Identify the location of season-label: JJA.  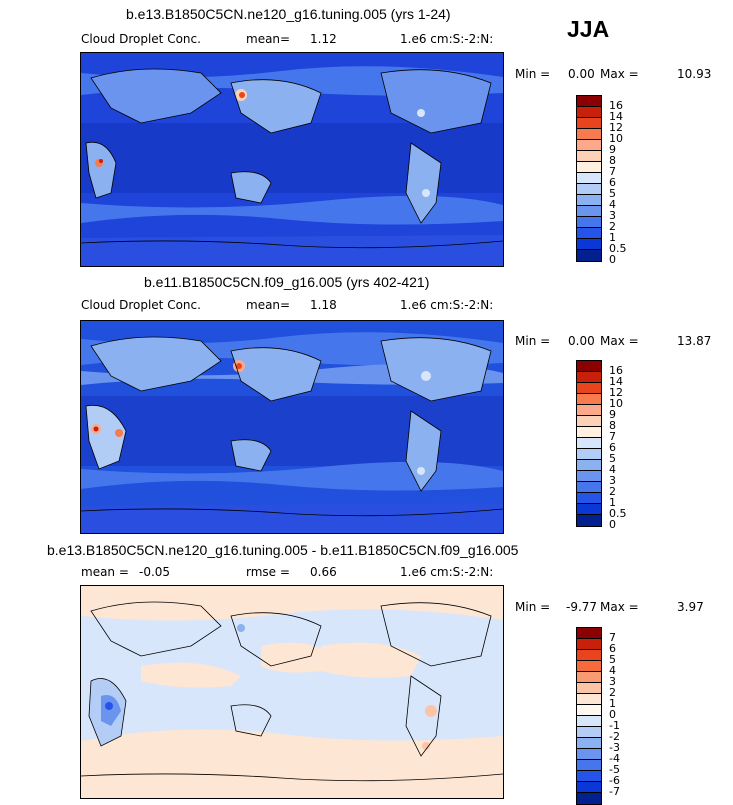
(588, 29).